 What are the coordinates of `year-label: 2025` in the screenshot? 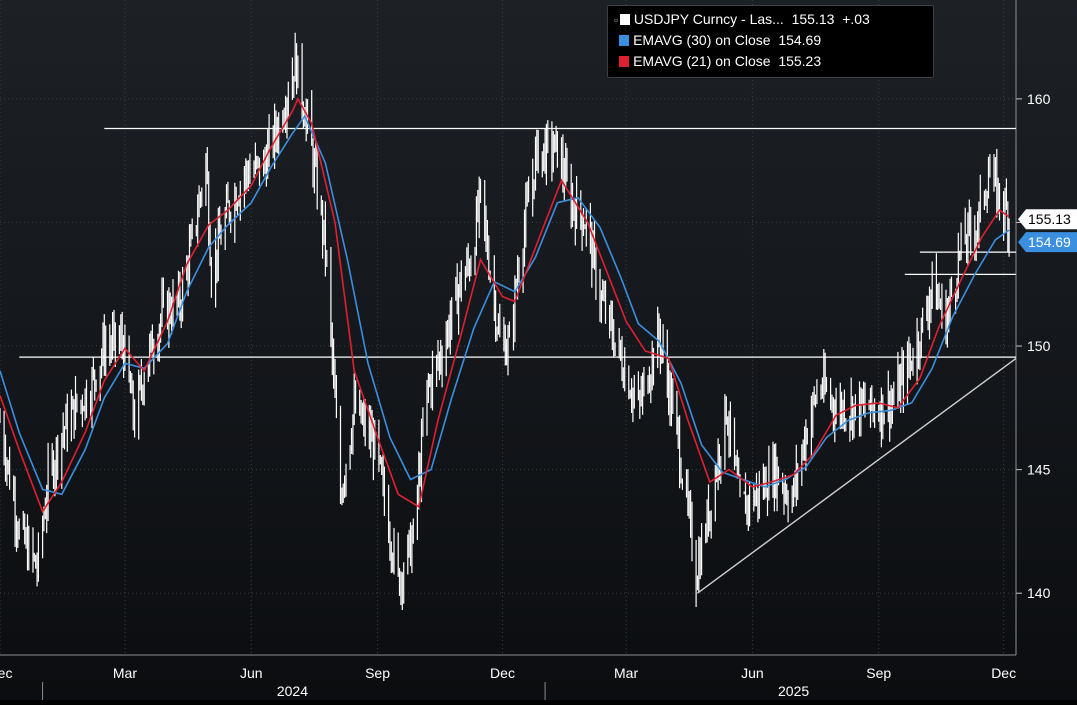 It's located at (793, 691).